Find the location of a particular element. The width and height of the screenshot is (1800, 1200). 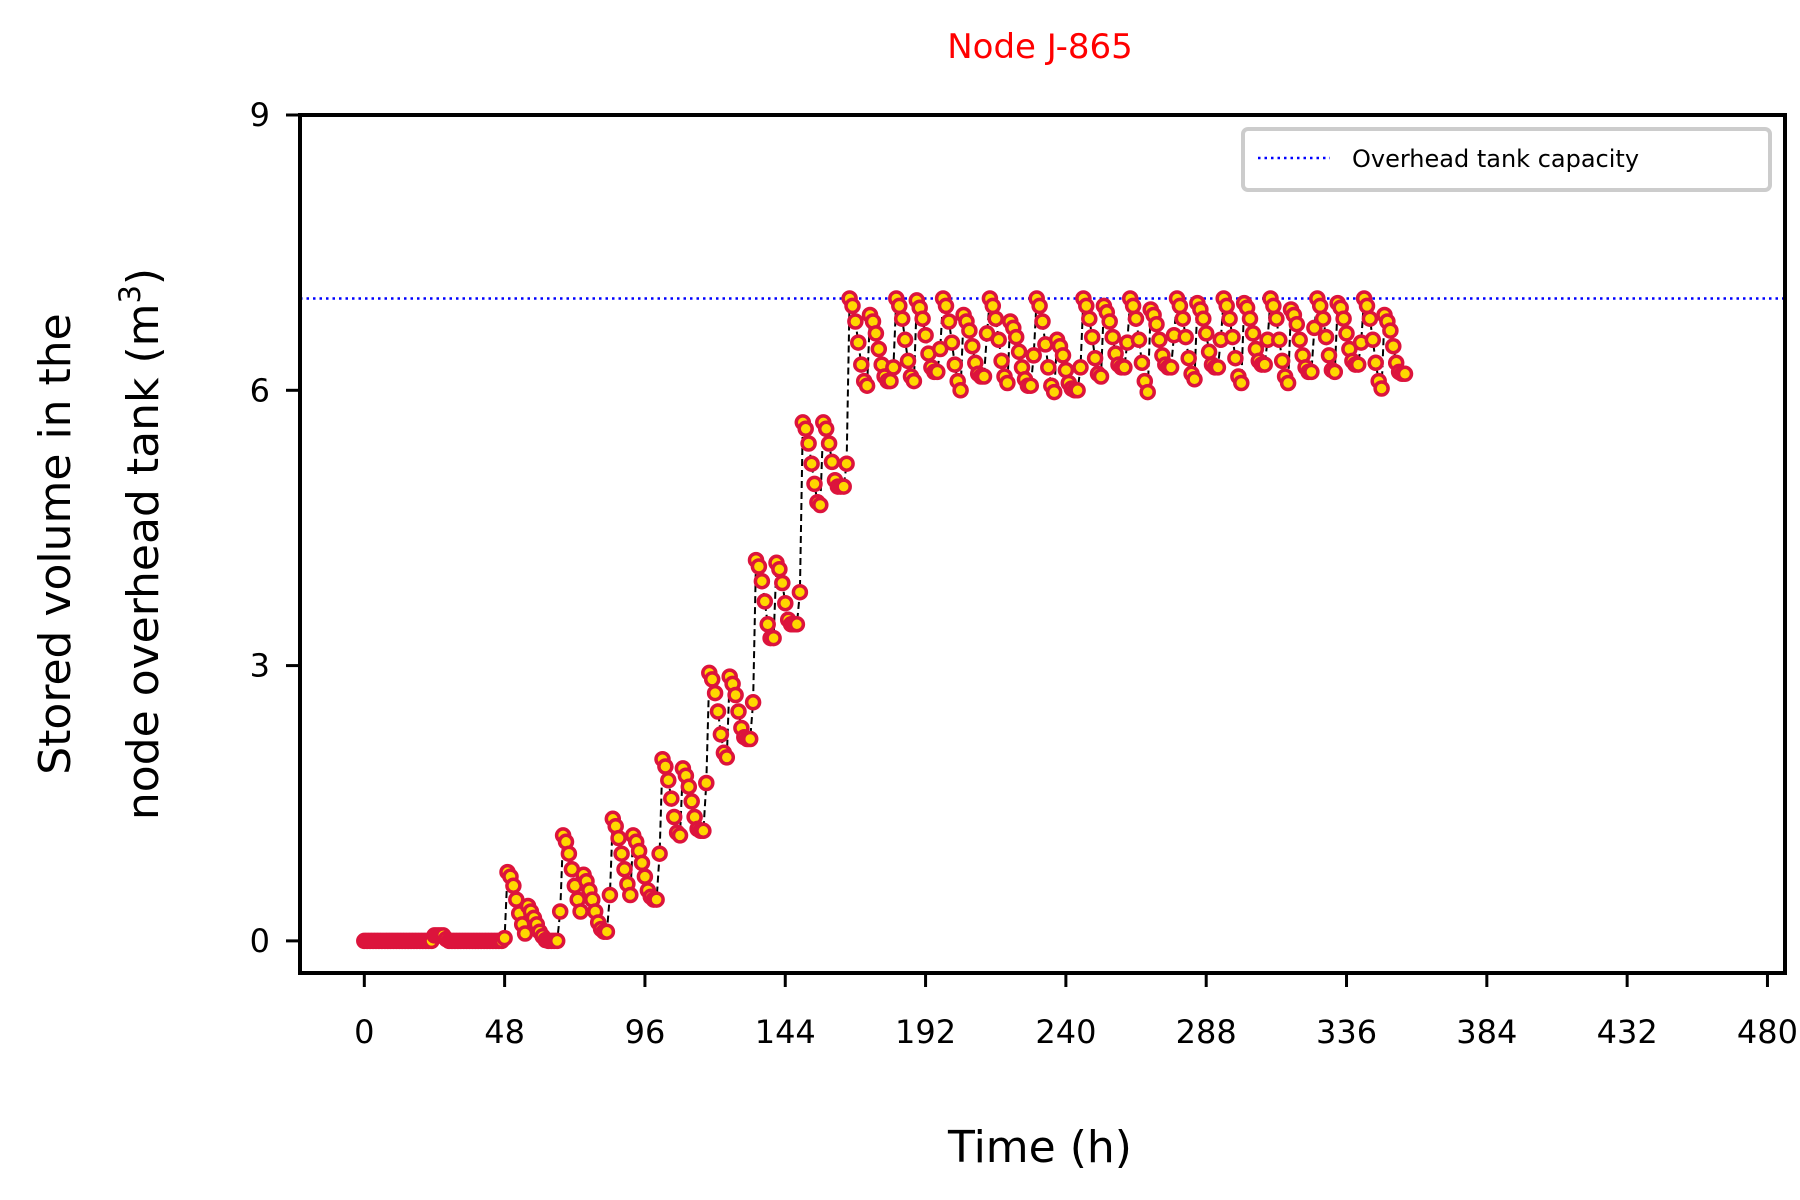

x-tick-label: 48 is located at coordinates (504, 1032).